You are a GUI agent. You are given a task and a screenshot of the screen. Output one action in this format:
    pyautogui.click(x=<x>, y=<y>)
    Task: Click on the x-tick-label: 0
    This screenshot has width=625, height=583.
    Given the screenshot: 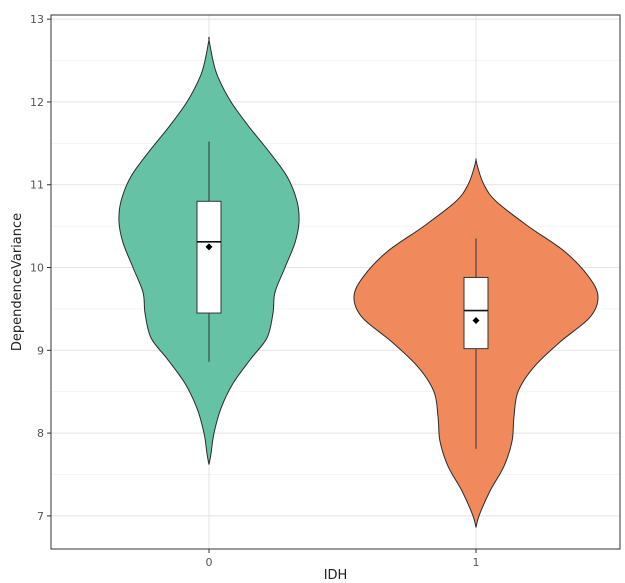 What is the action you would take?
    pyautogui.click(x=209, y=562)
    